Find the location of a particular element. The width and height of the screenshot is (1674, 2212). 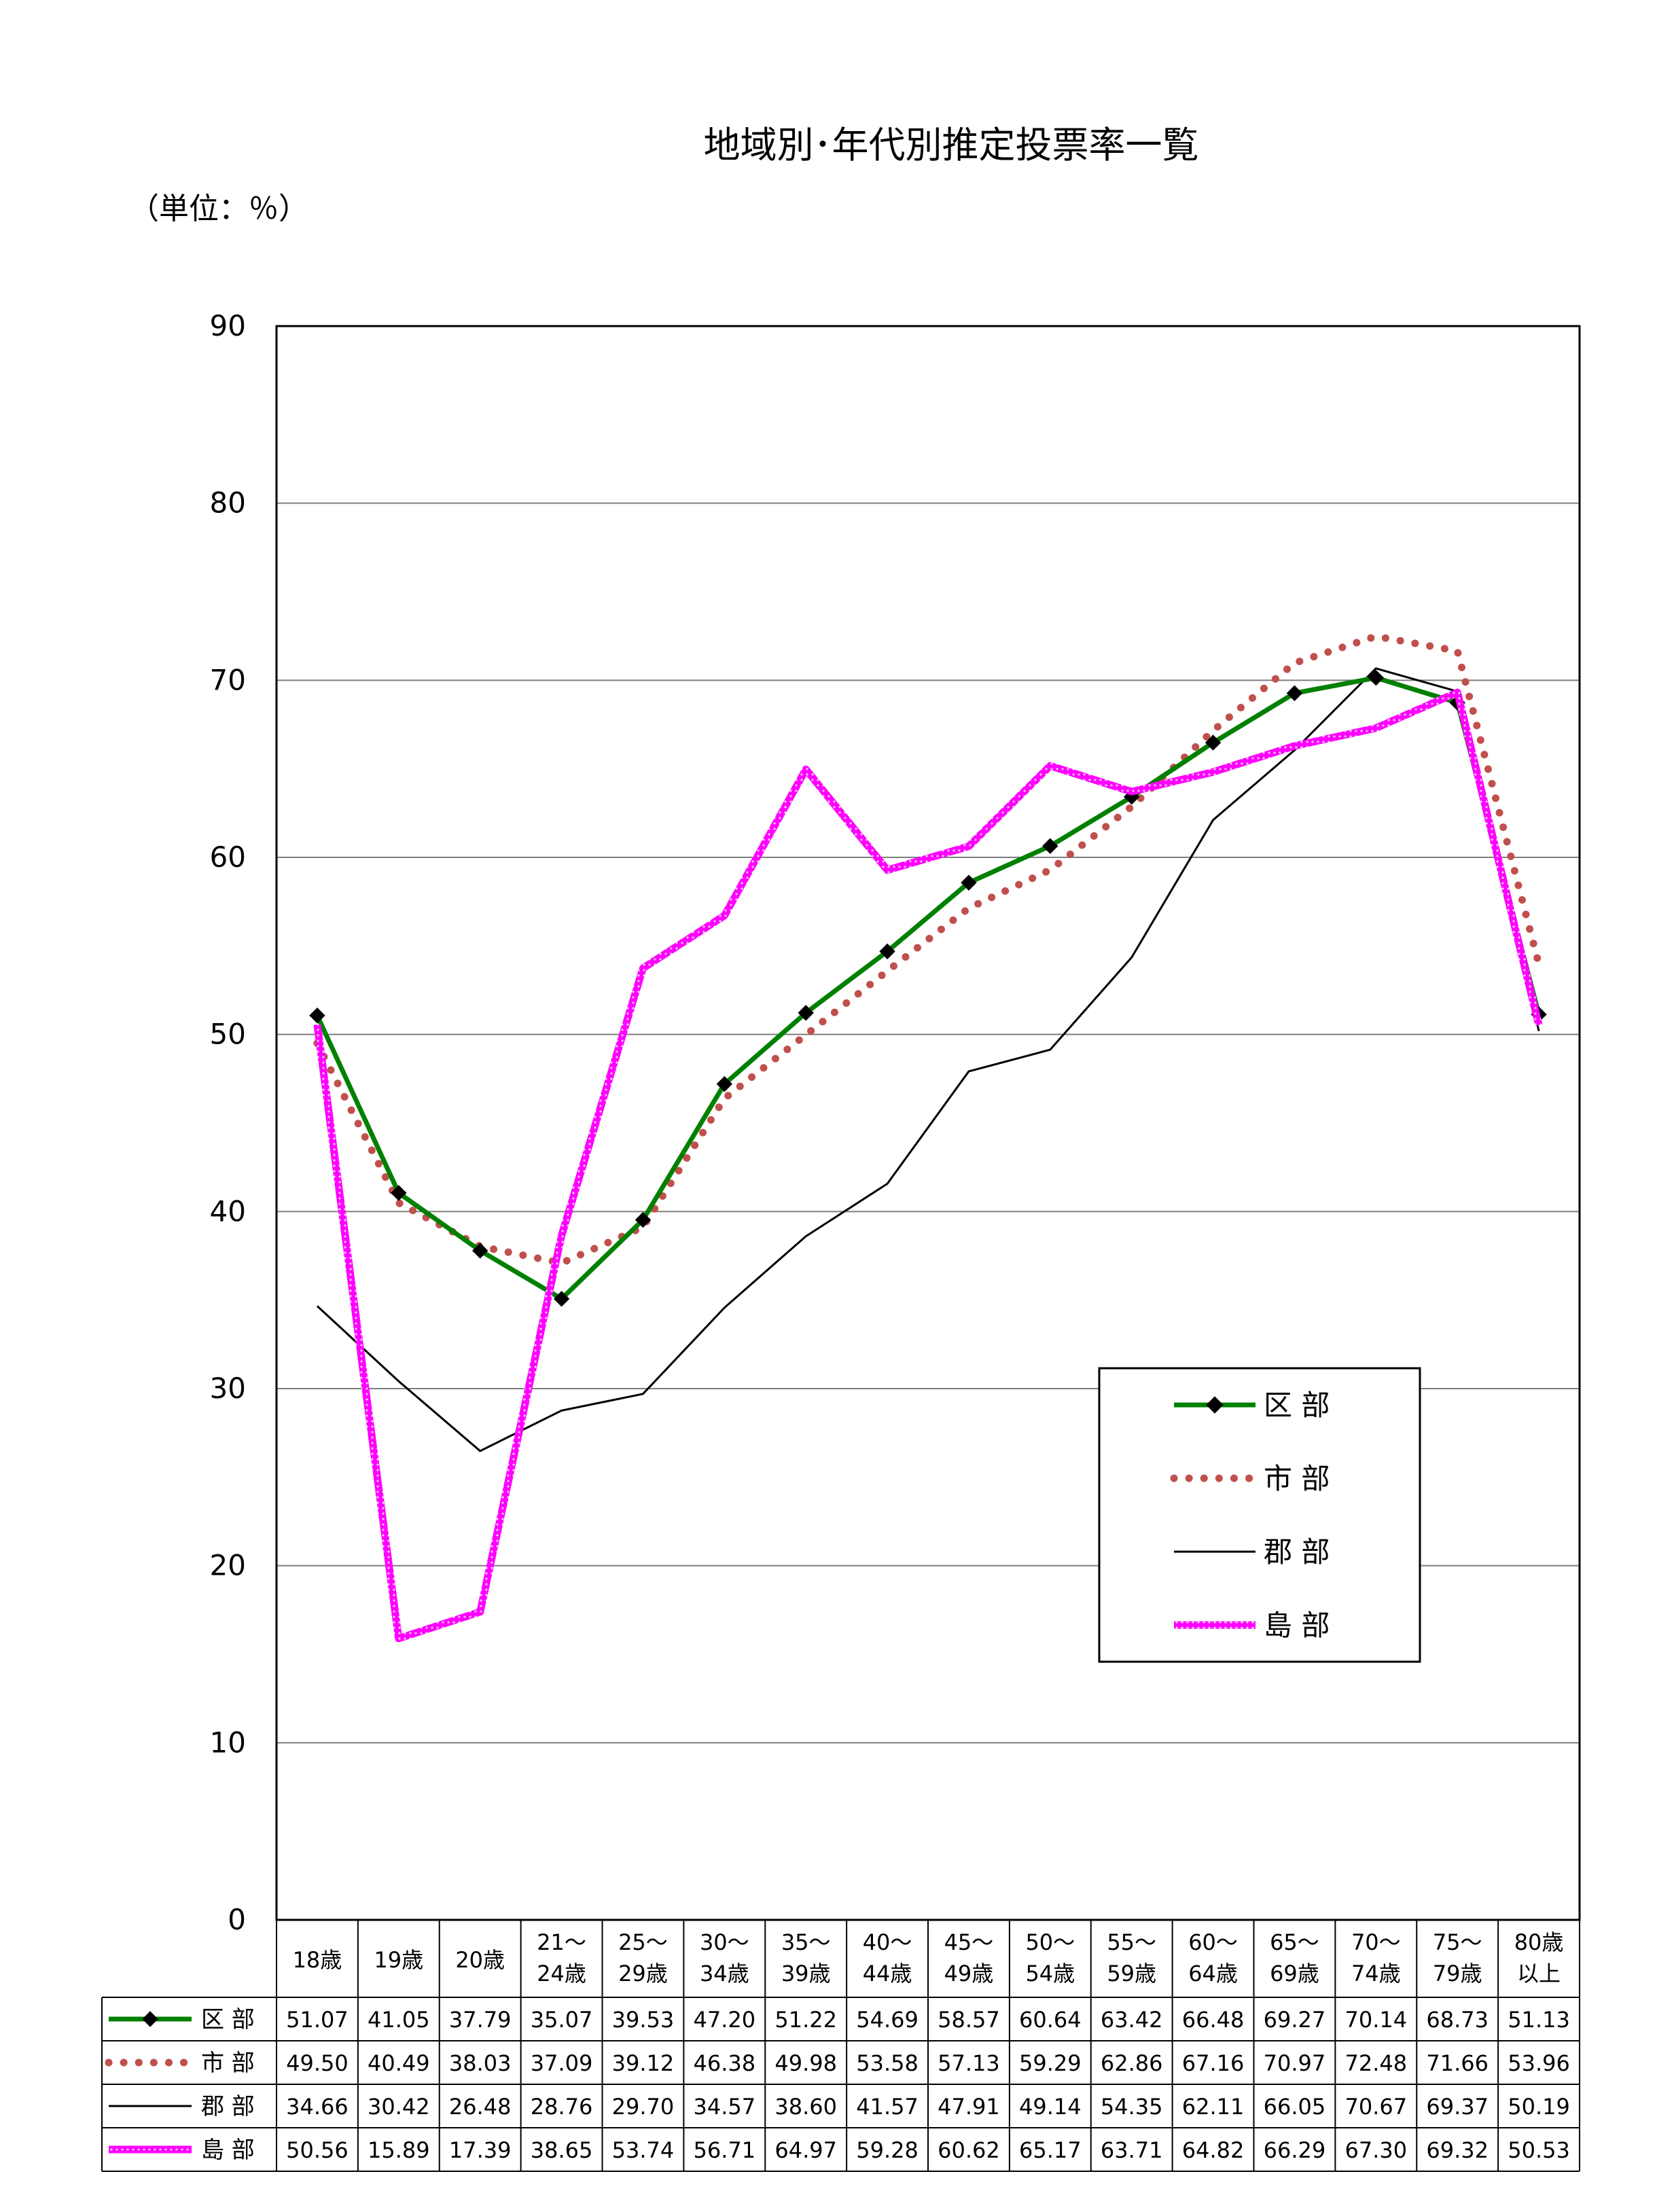

table-cell-value: 50.19 is located at coordinates (1539, 2107).